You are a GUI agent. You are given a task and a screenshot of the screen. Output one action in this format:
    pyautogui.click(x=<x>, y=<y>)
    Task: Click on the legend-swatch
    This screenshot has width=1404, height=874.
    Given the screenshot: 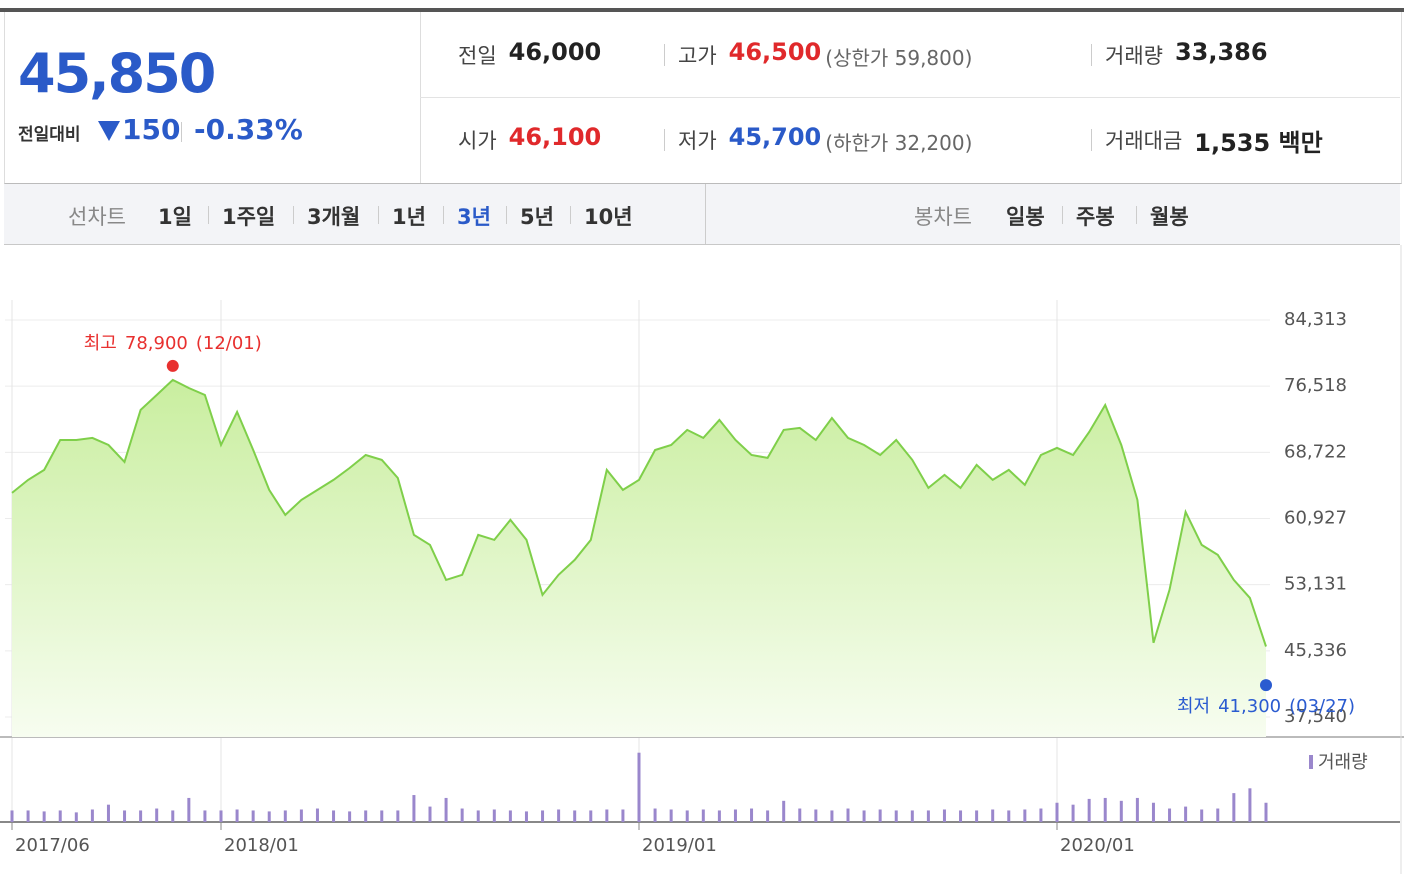 What is the action you would take?
    pyautogui.click(x=1311, y=762)
    